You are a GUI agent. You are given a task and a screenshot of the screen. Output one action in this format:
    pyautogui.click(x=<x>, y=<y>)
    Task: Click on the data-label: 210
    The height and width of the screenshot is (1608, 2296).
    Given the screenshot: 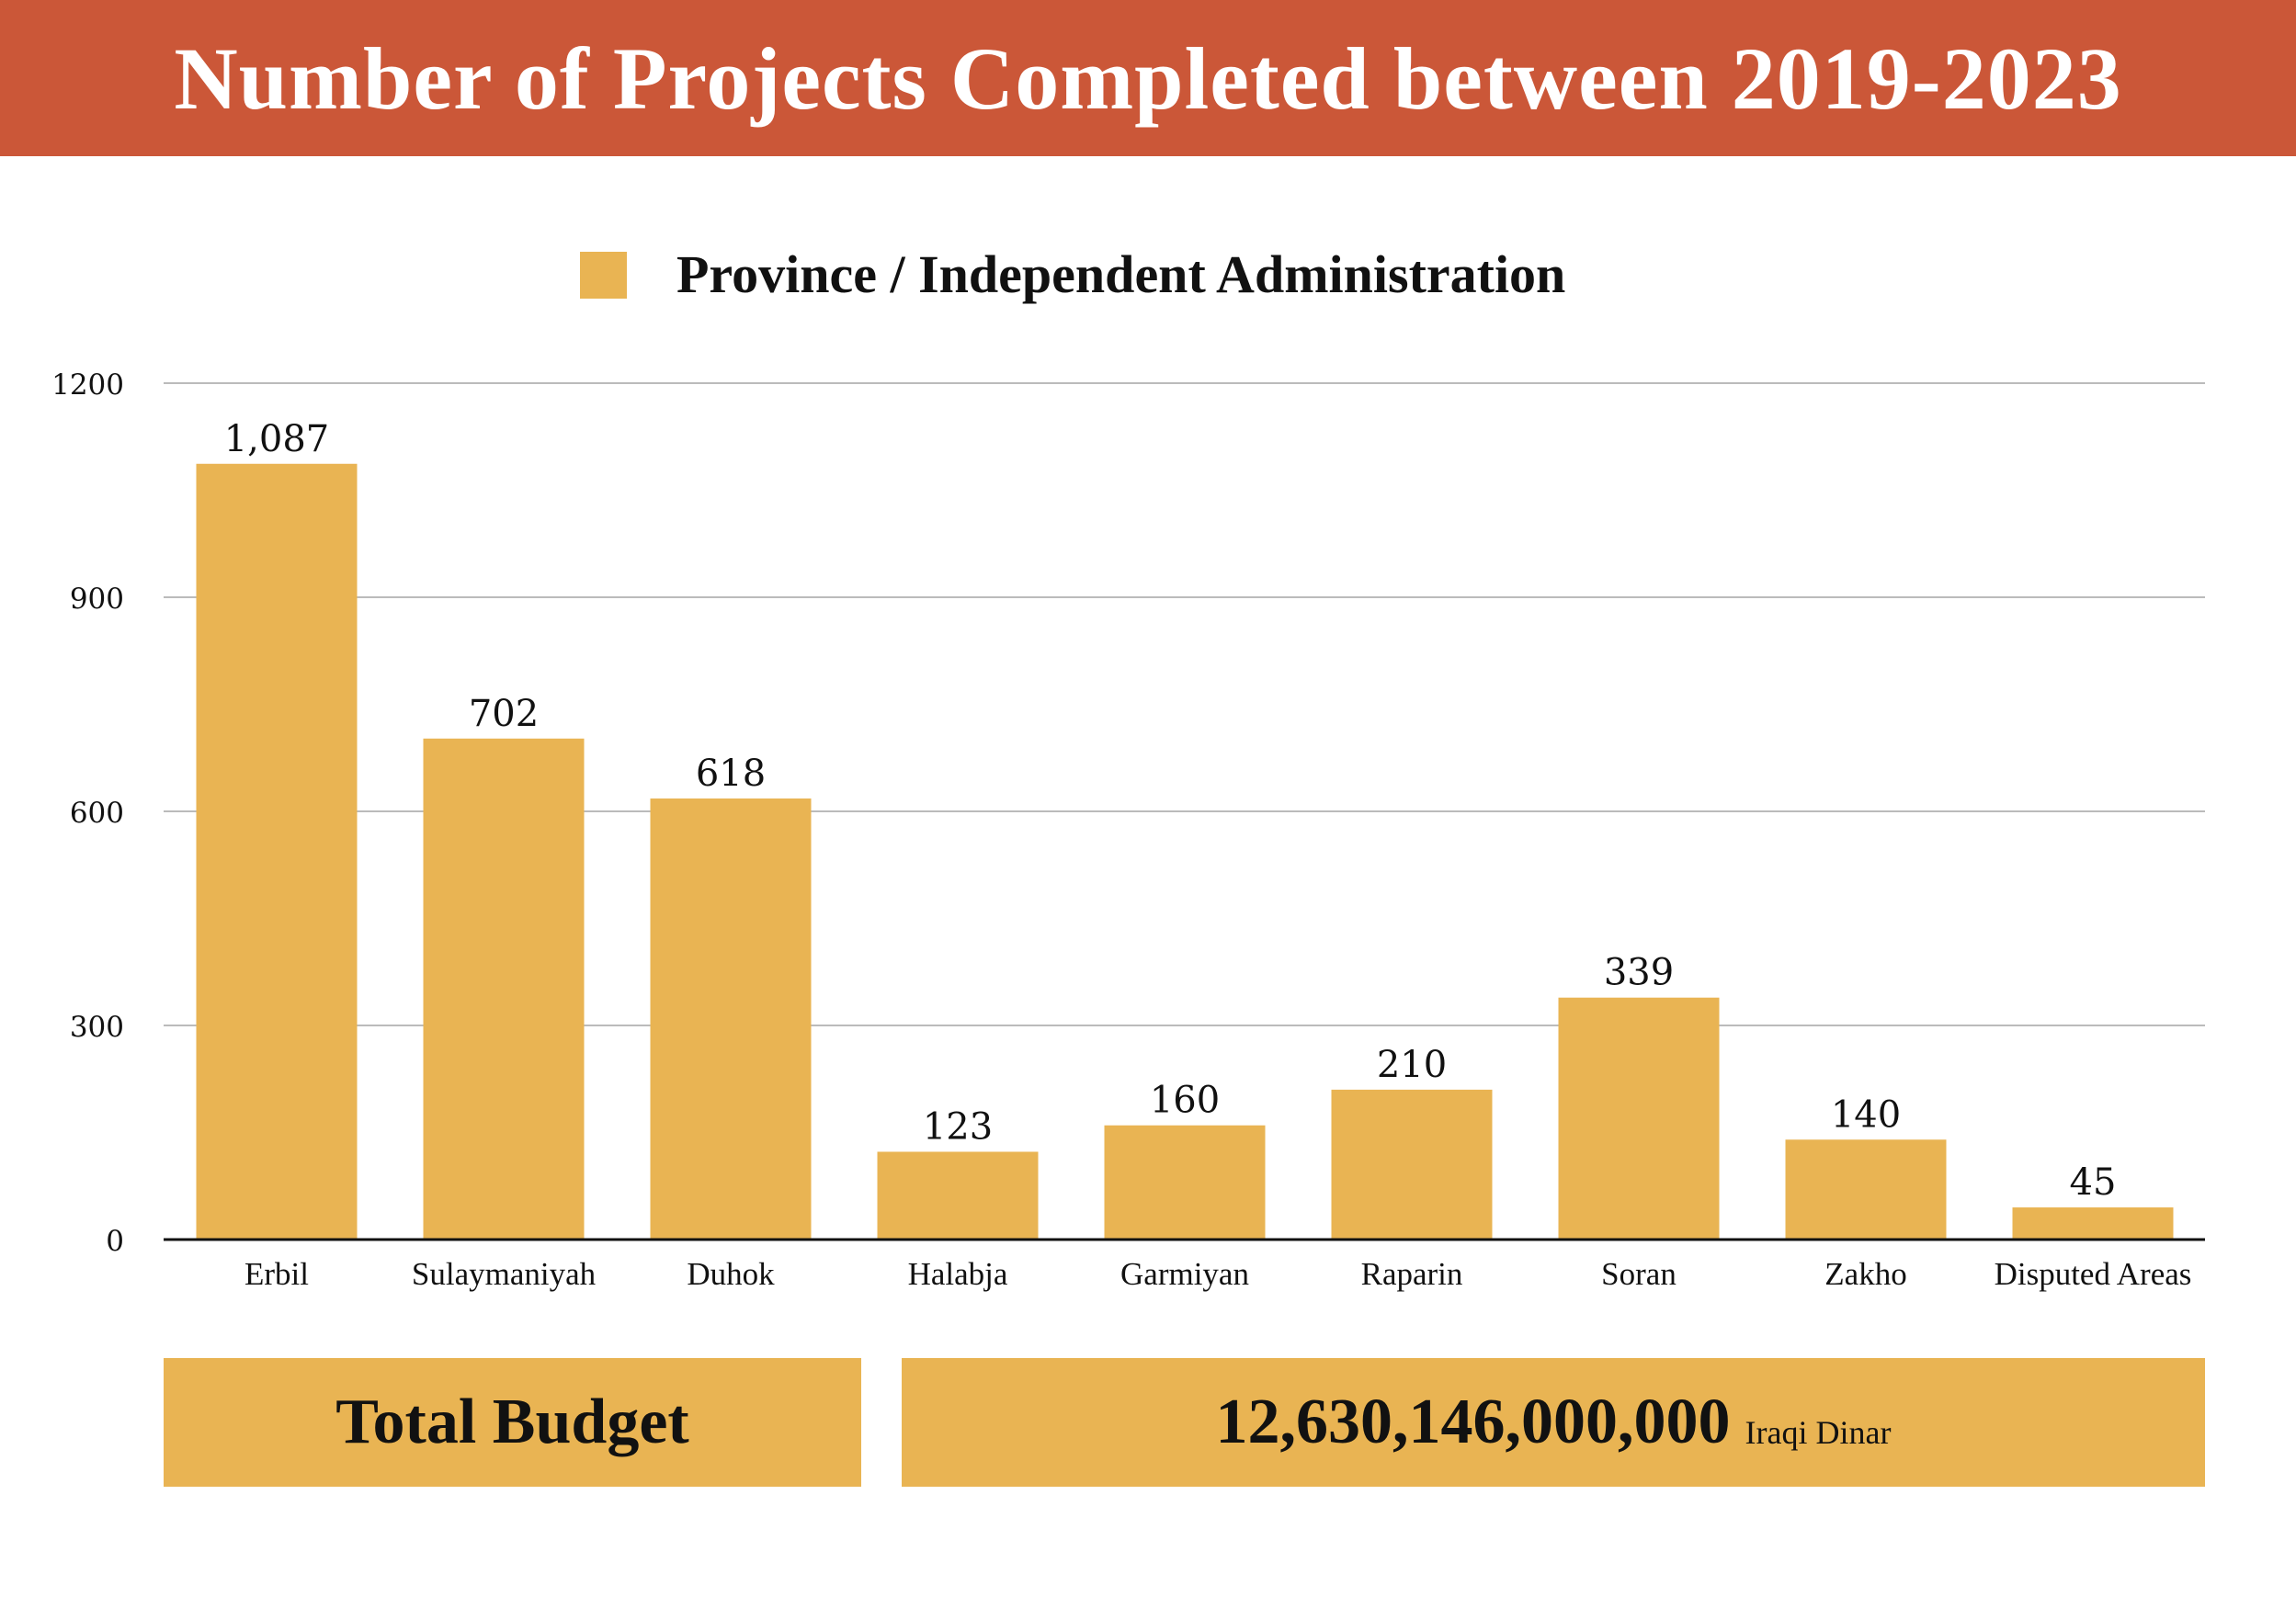 What is the action you would take?
    pyautogui.click(x=1412, y=1065)
    